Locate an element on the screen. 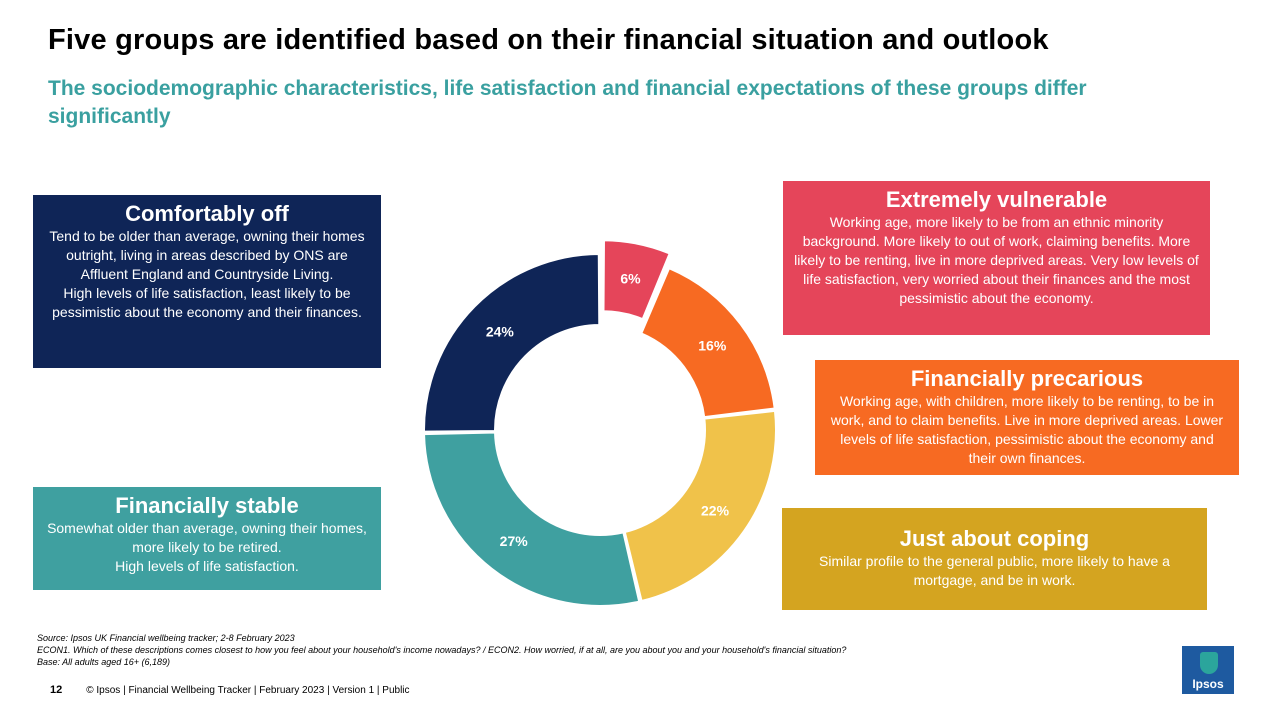 The image size is (1280, 720). donut-slice-financially-precarious is located at coordinates (707, 342).